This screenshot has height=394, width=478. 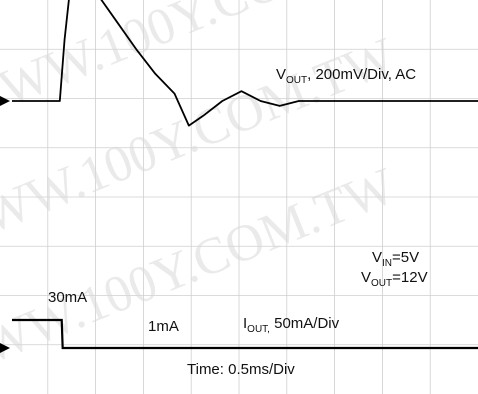 I want to click on vout-ground-marker, so click(x=5, y=101).